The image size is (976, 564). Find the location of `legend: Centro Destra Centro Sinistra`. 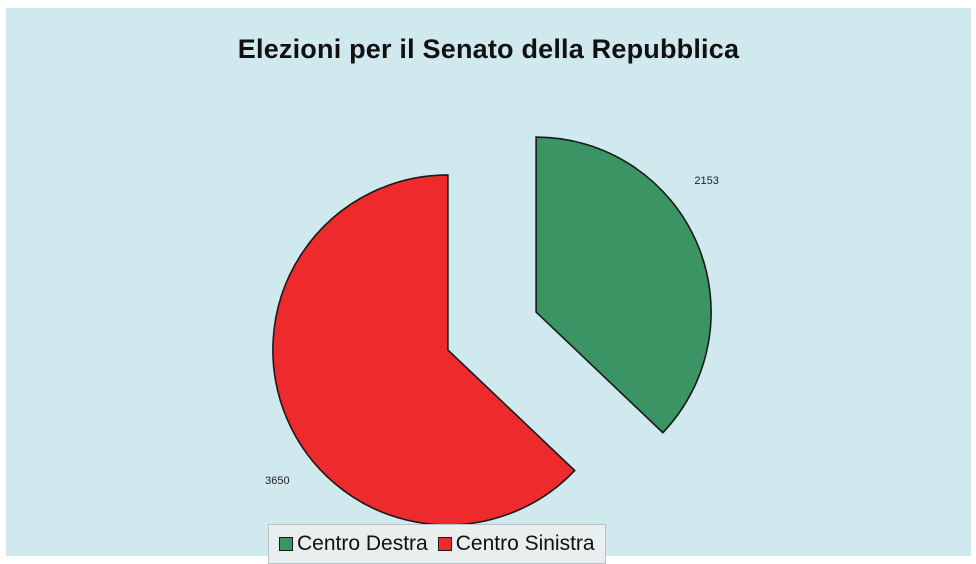

legend: Centro Destra Centro Sinistra is located at coordinates (437, 544).